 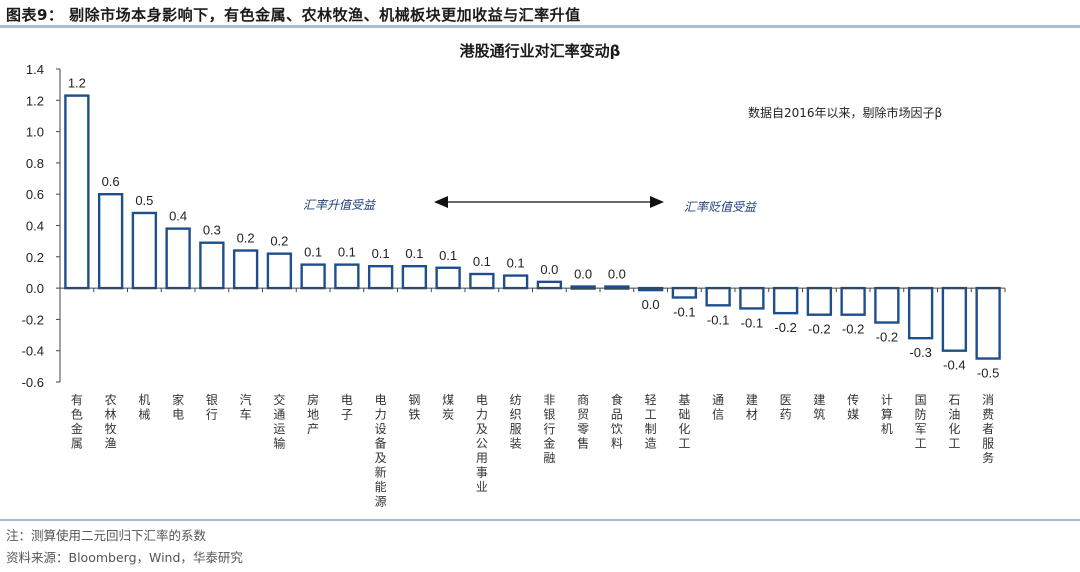 What do you see at coordinates (549, 458) in the screenshot?
I see `x-category-label: 融` at bounding box center [549, 458].